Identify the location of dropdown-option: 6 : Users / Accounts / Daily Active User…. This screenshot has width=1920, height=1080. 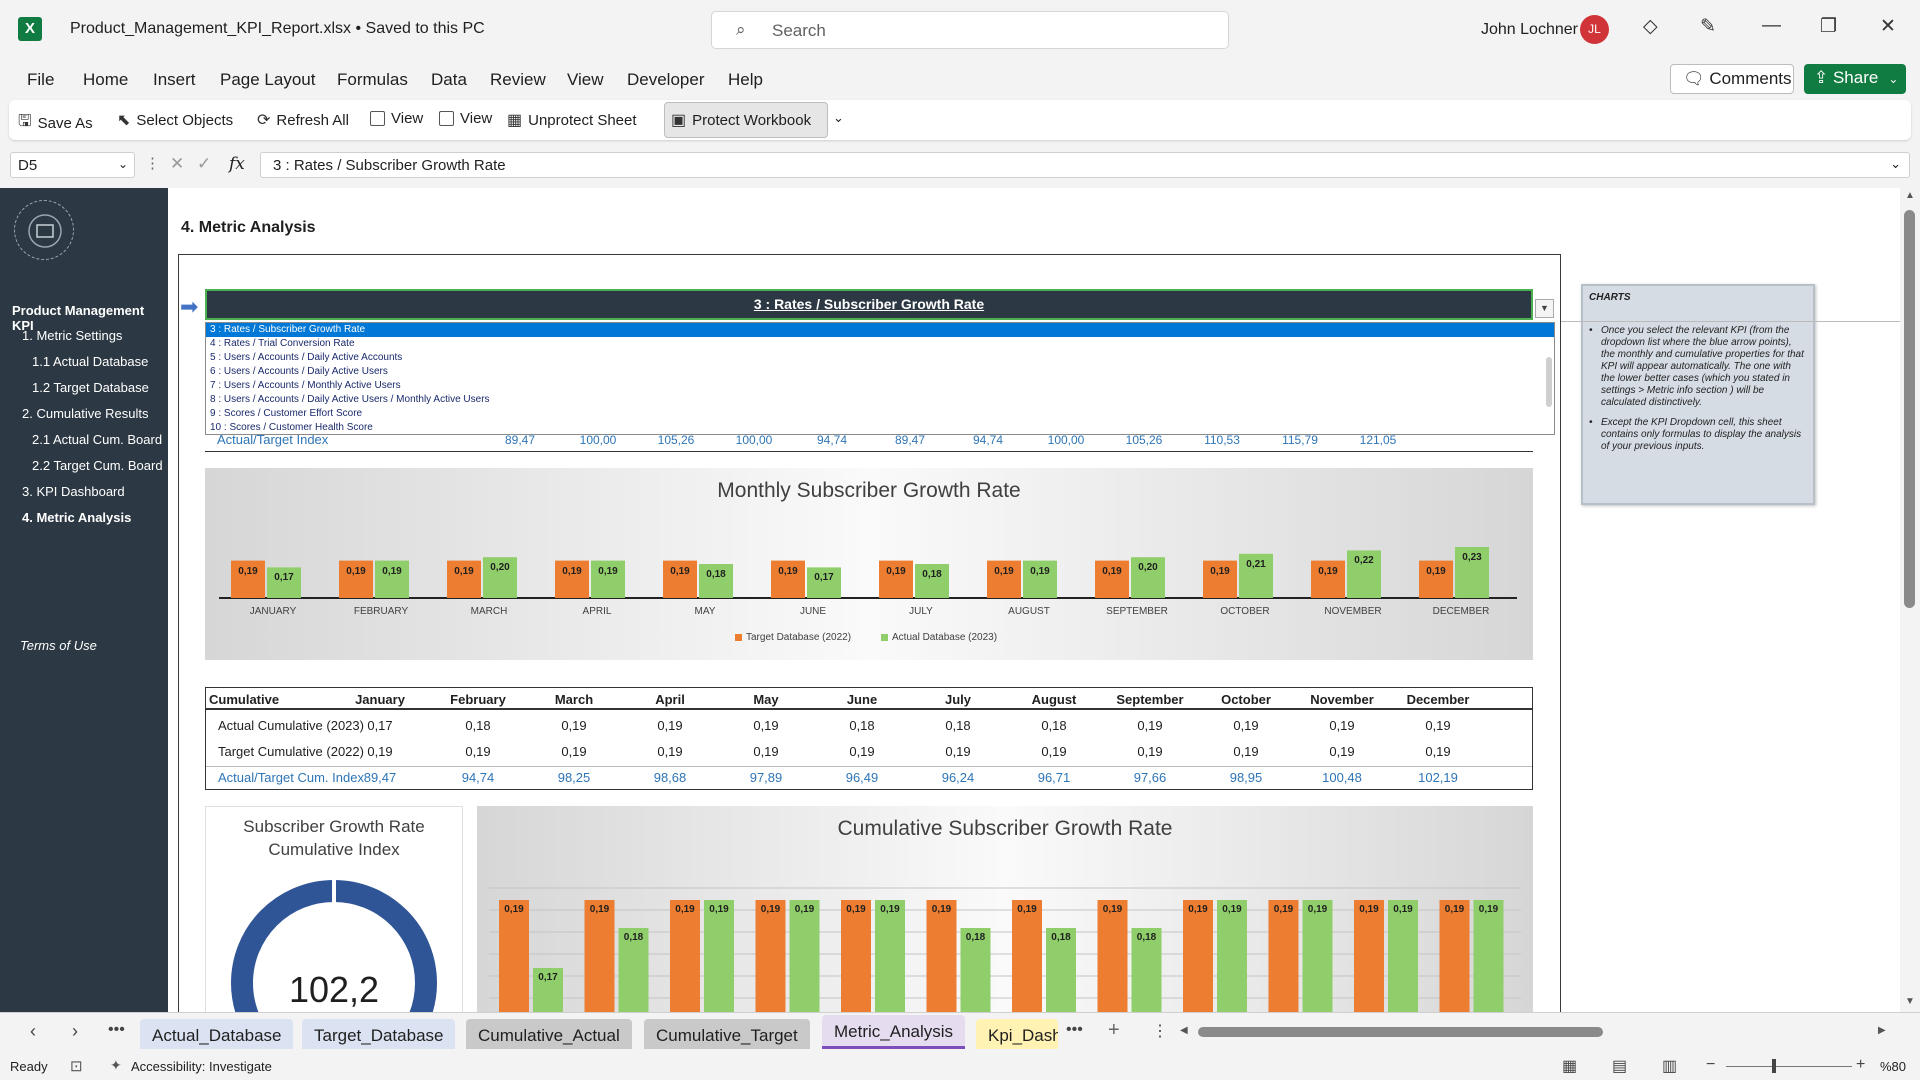
(299, 371).